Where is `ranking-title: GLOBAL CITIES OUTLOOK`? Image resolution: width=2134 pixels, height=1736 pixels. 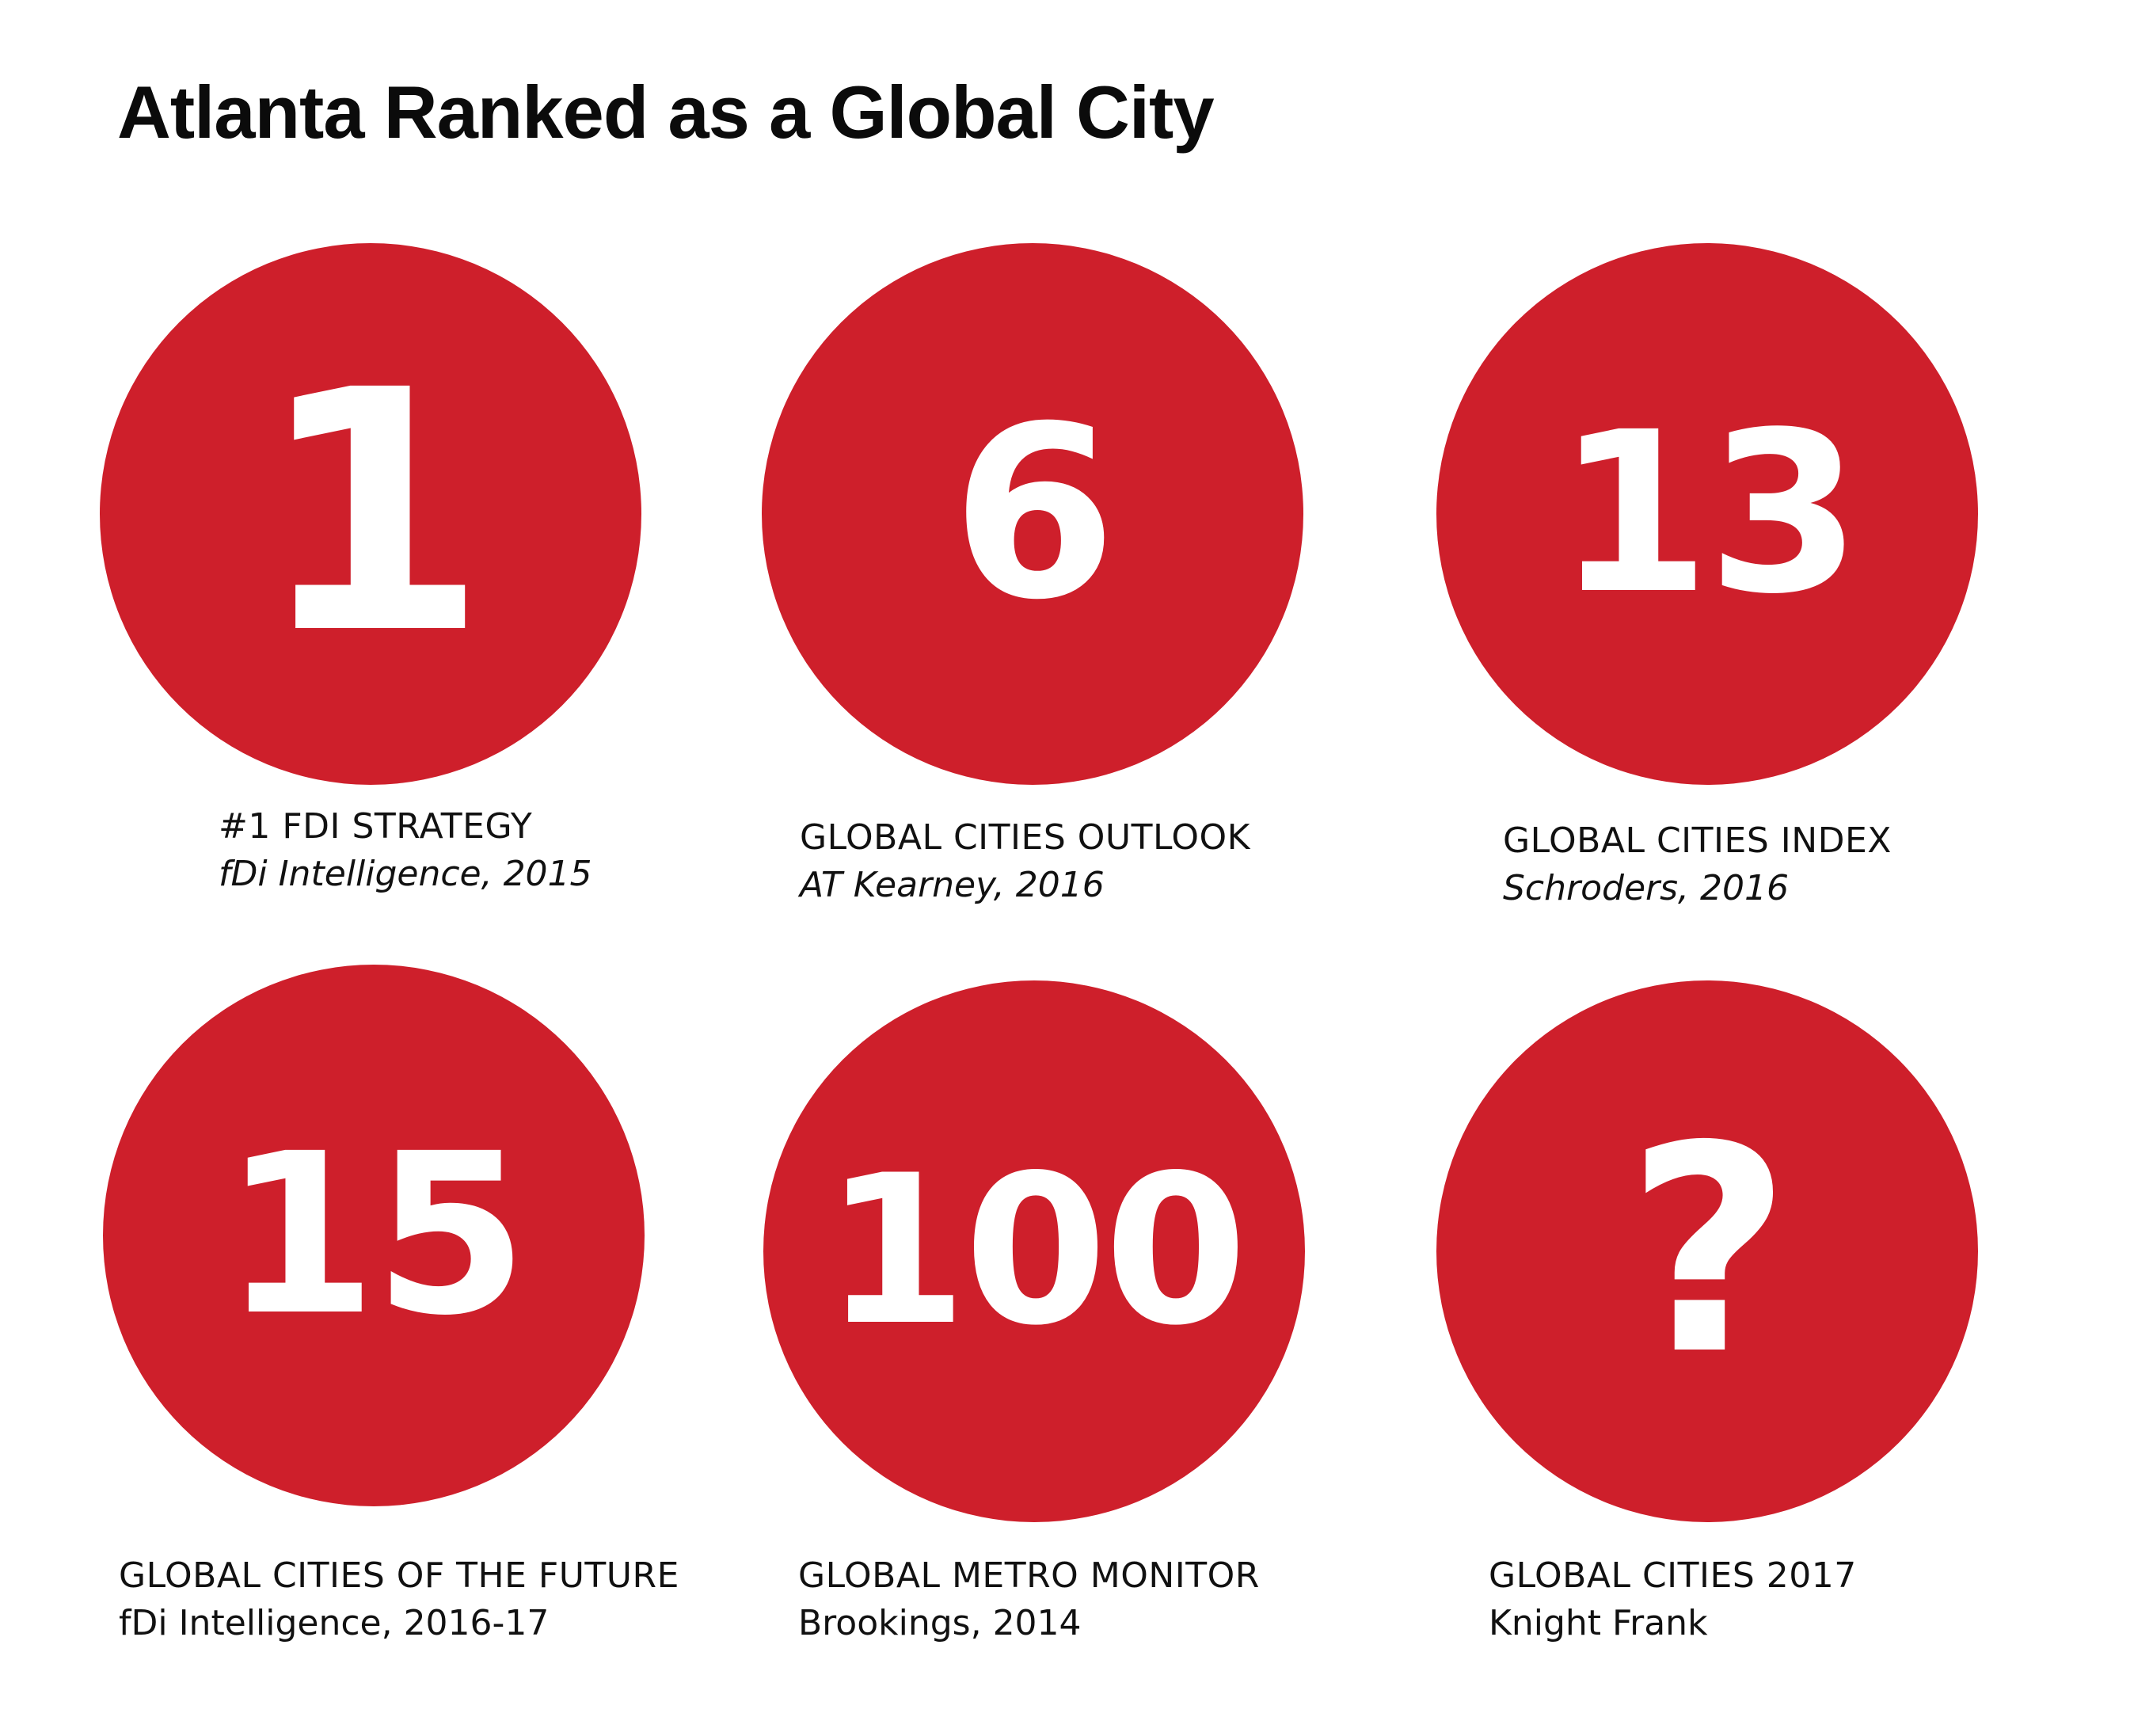 ranking-title: GLOBAL CITIES OUTLOOK is located at coordinates (1025, 837).